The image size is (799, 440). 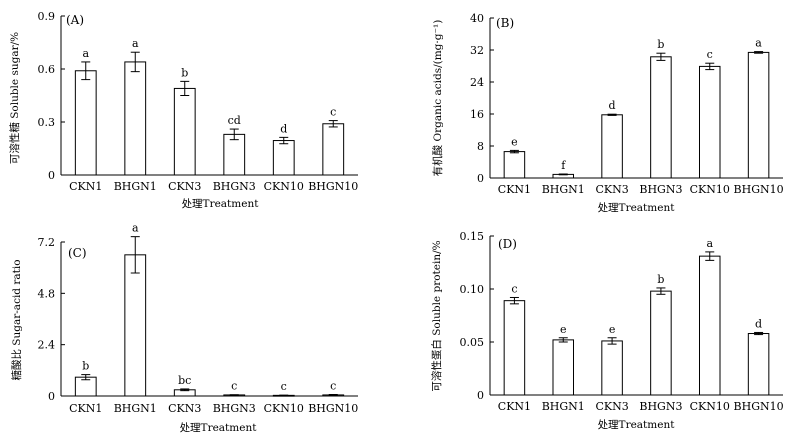 I want to click on panel-c-significance-label: a, so click(x=135, y=228).